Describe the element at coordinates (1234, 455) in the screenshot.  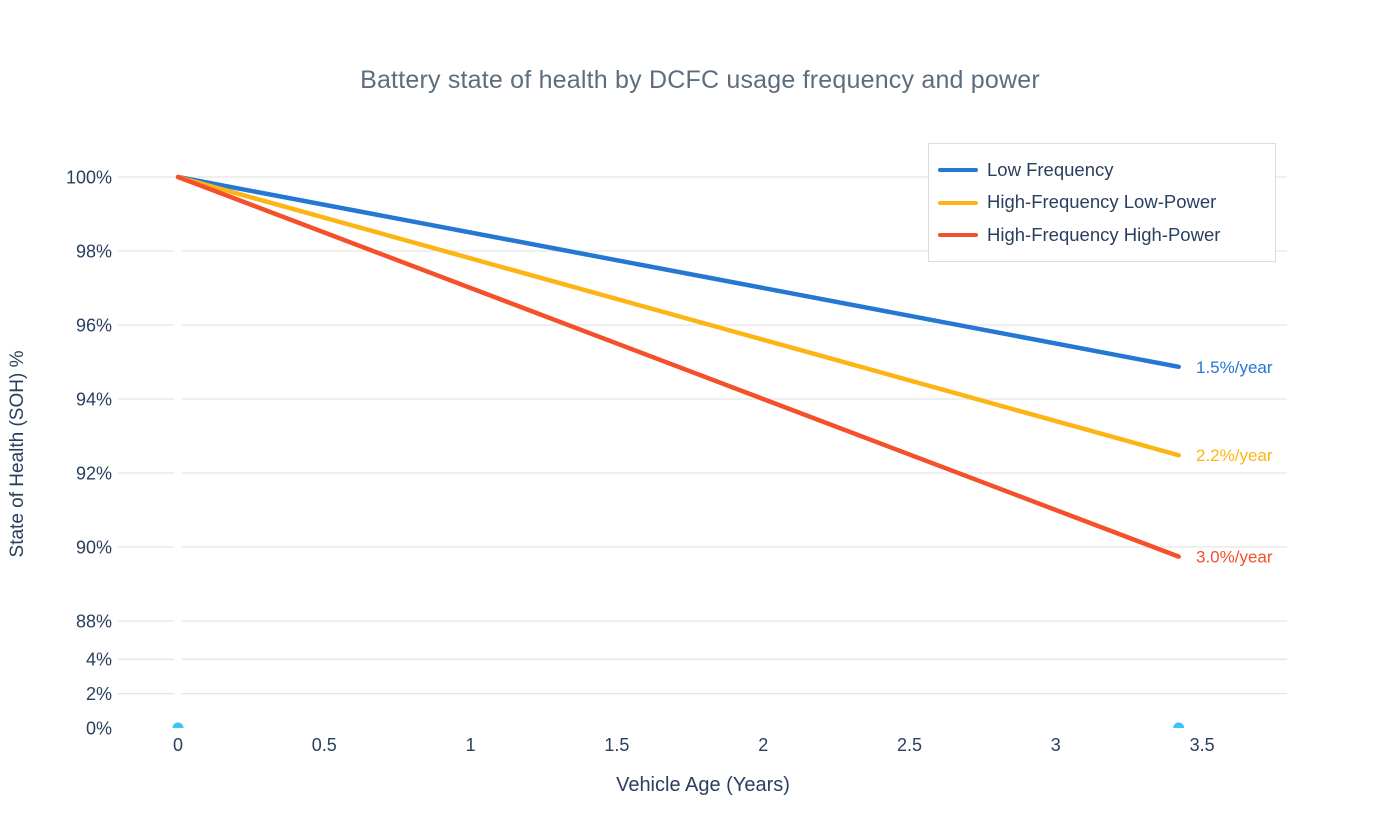
I see `rate-annotation-1: 2.2%/year` at that location.